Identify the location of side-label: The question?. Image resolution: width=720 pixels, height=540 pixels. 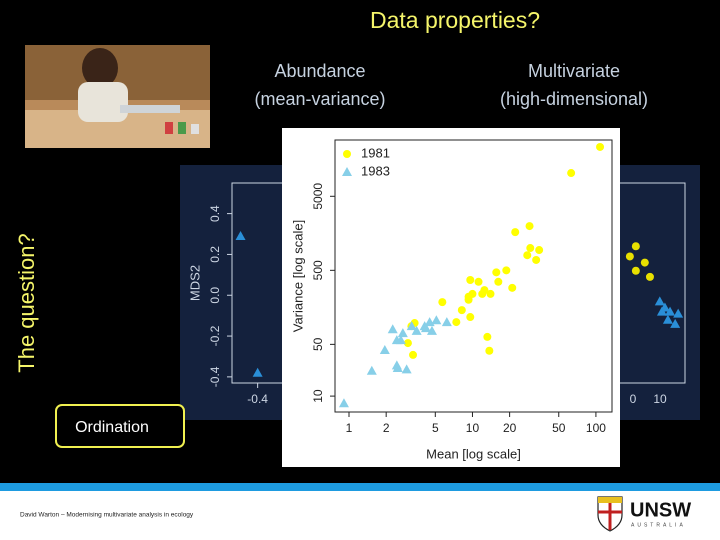
(26, 302).